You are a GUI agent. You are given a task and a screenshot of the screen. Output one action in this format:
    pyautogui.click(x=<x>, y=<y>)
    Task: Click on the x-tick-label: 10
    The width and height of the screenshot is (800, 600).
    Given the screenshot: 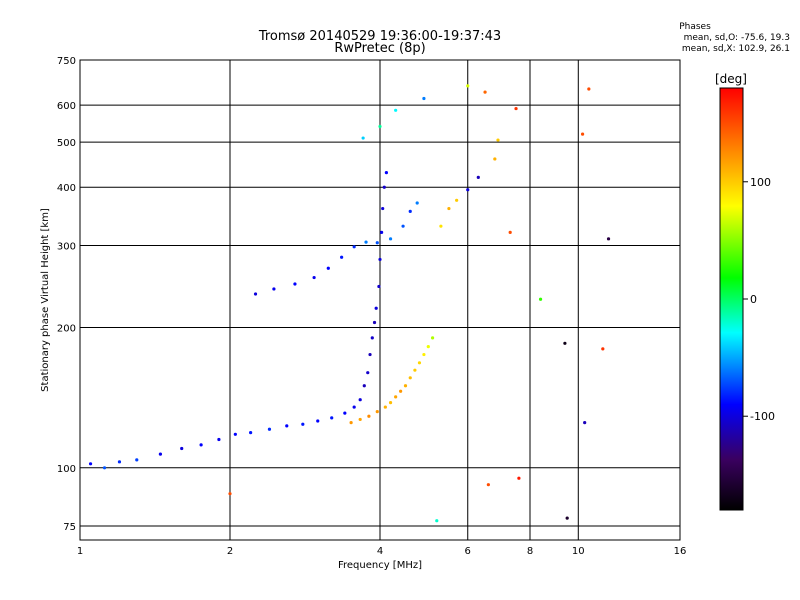 What is the action you would take?
    pyautogui.click(x=578, y=551)
    